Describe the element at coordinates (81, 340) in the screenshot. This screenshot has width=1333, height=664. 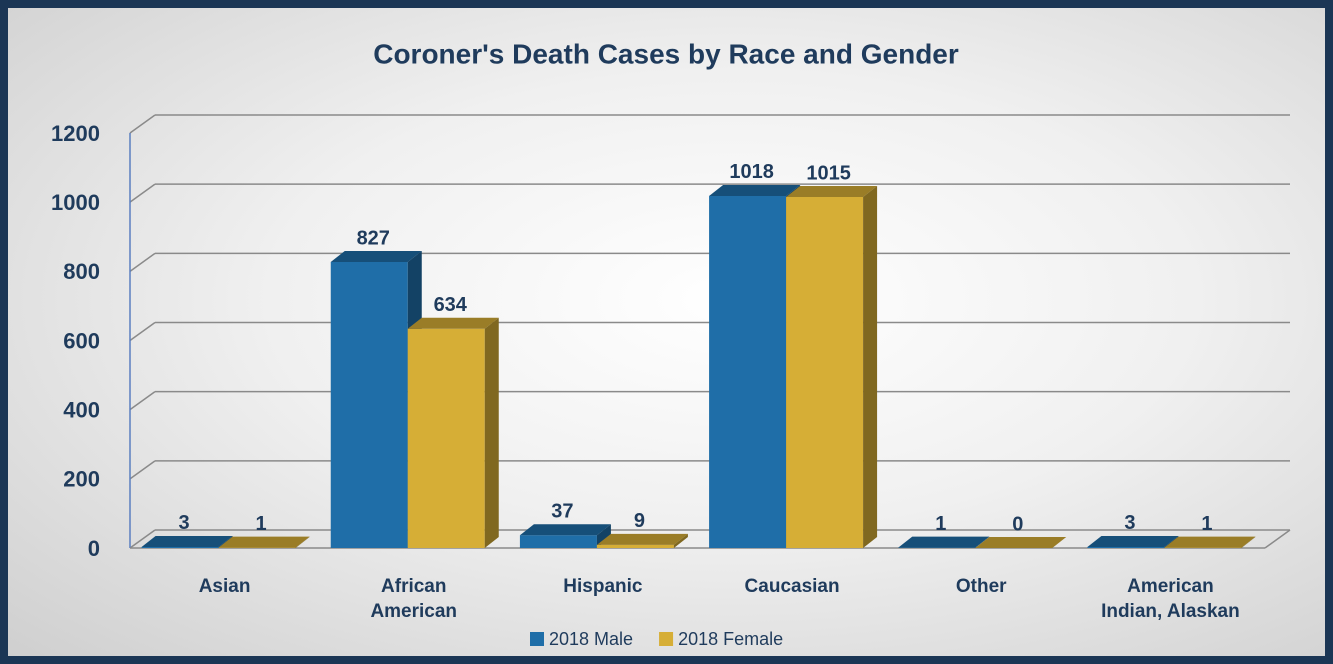
I see `y-tick-label: 600` at that location.